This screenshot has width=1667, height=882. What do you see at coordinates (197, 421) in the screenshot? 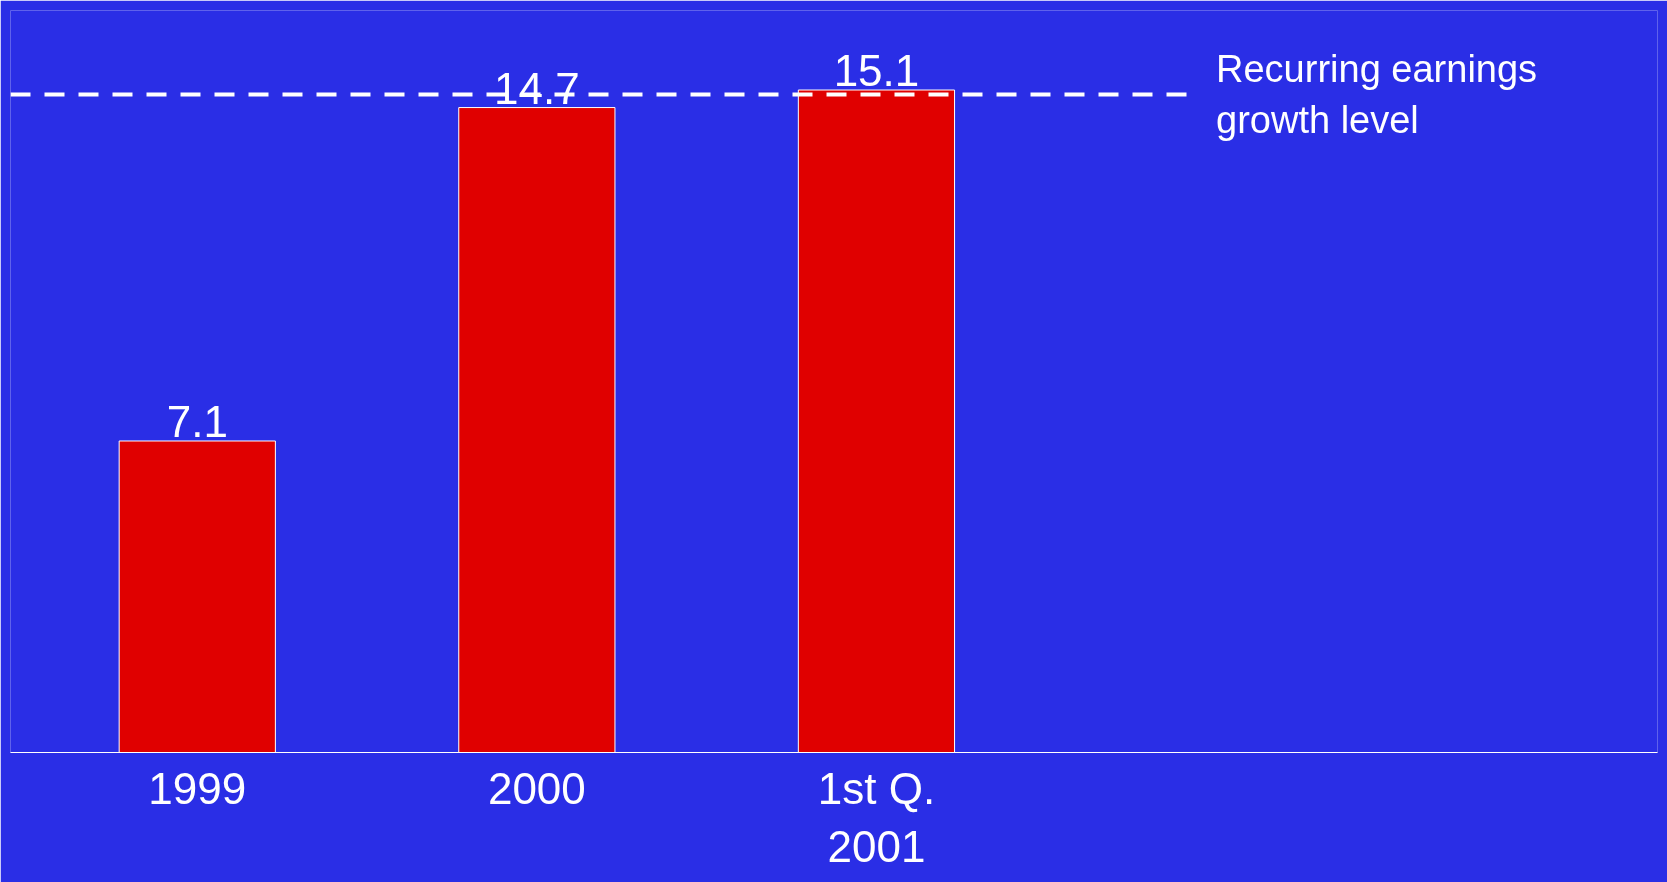
I see `data-label: 7.1` at bounding box center [197, 421].